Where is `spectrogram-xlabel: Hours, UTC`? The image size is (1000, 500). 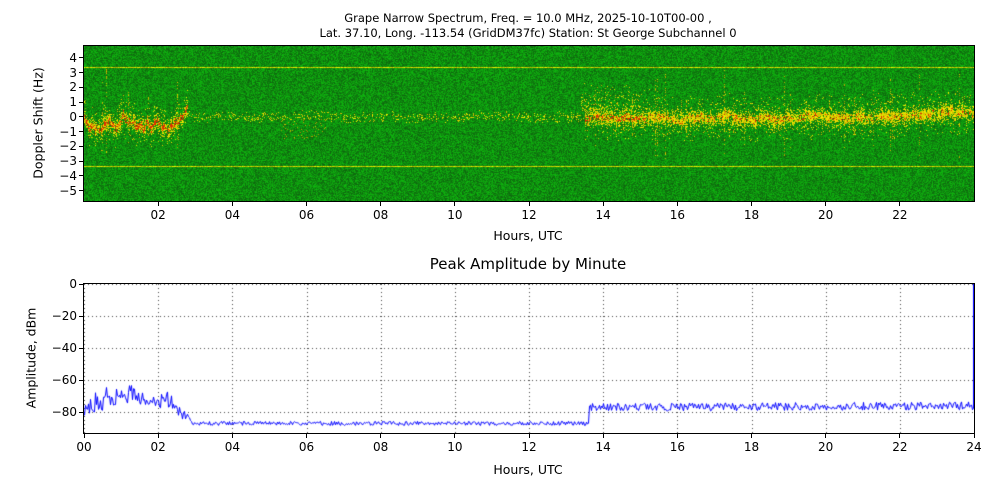 spectrogram-xlabel: Hours, UTC is located at coordinates (528, 235).